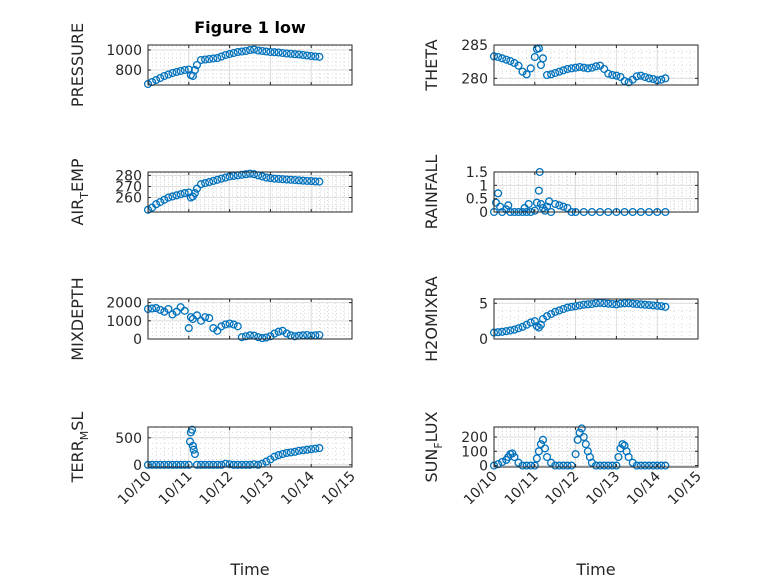  What do you see at coordinates (474, 452) in the screenshot?
I see `y-tick-label: 100` at bounding box center [474, 452].